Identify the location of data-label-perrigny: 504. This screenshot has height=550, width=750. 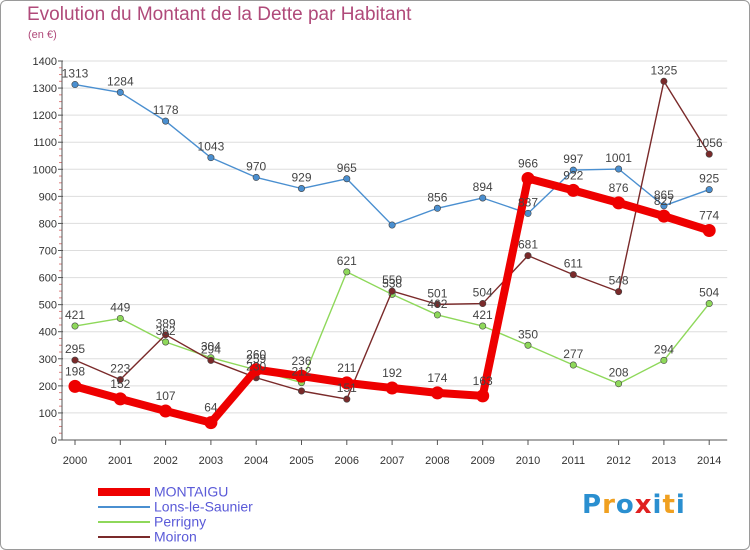
(709, 293).